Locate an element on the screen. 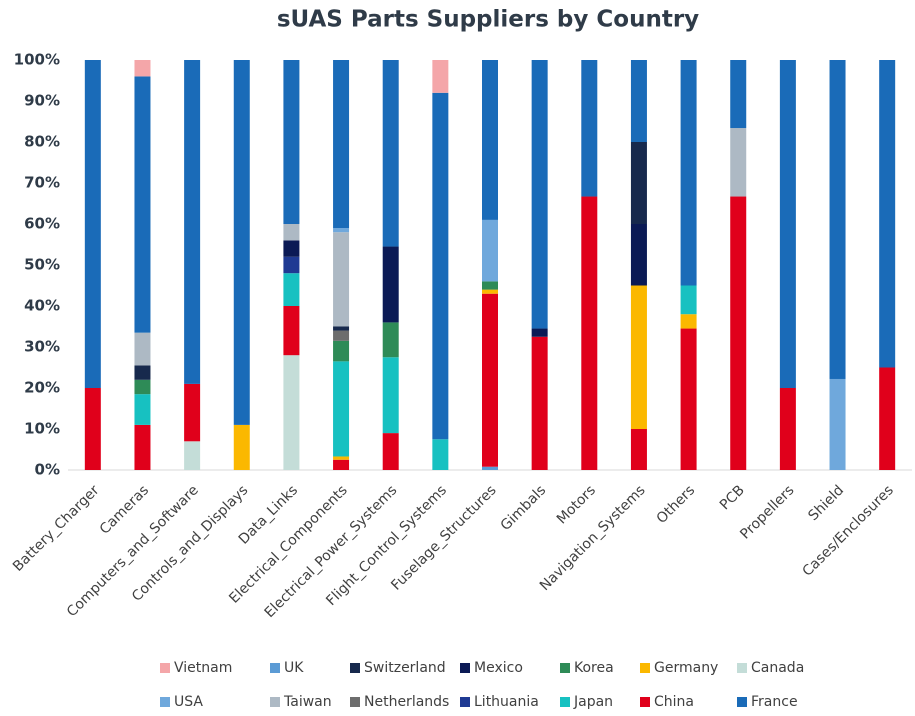 The height and width of the screenshot is (716, 915). y-tick-label: 80% is located at coordinates (42, 142).